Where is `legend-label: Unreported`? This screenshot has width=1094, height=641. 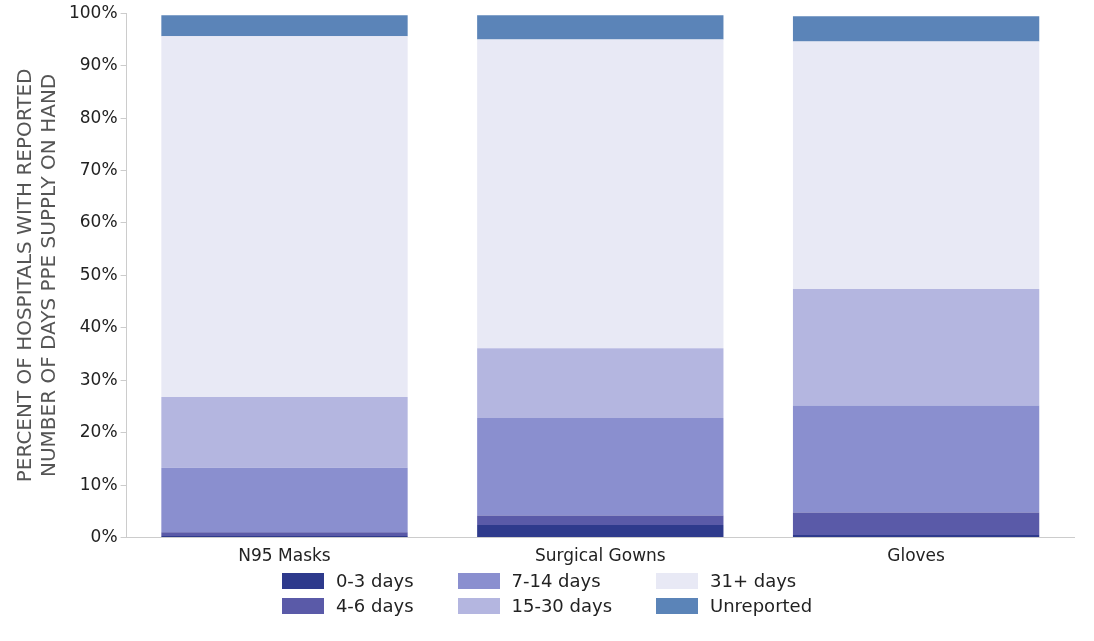 legend-label: Unreported is located at coordinates (761, 605).